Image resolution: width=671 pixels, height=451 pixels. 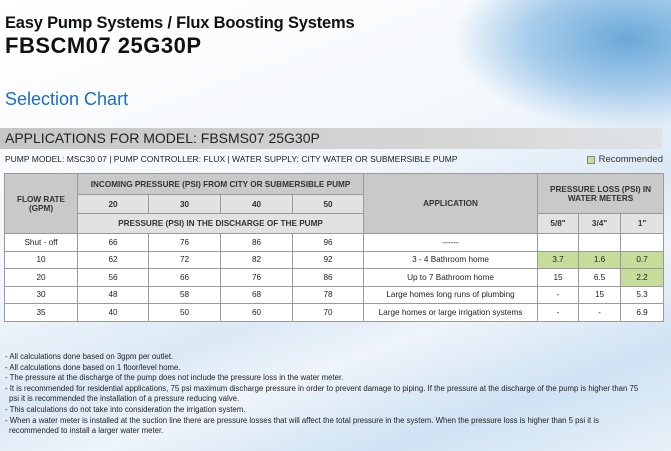 I want to click on table-row: Shut - off 66 76 86 96 ------, so click(x=334, y=242).